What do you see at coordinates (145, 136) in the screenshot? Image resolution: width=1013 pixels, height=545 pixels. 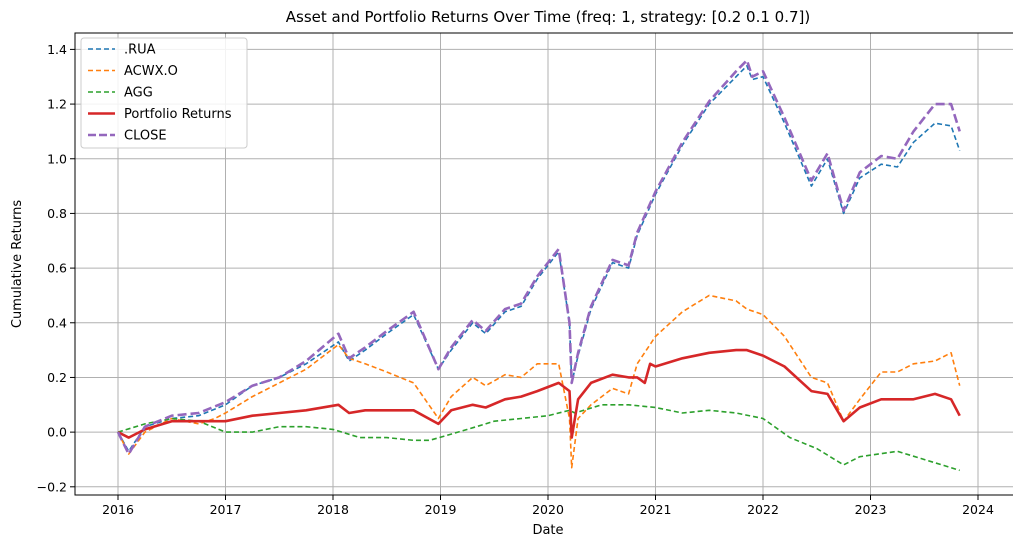 I see `legend-label-close: CLOSE` at bounding box center [145, 136].